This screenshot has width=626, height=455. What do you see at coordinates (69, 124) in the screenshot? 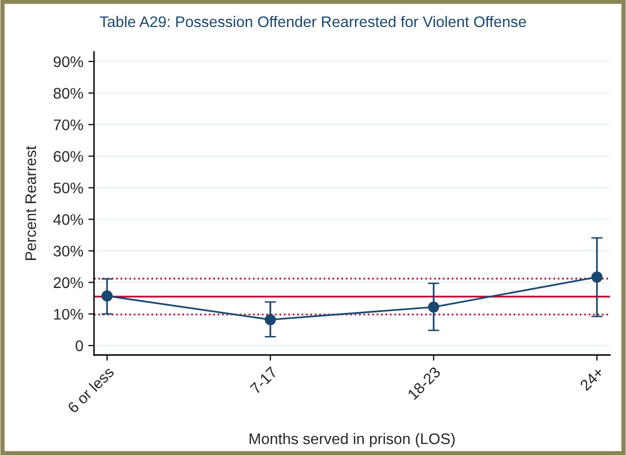
I see `y-tick-label: 70%` at bounding box center [69, 124].